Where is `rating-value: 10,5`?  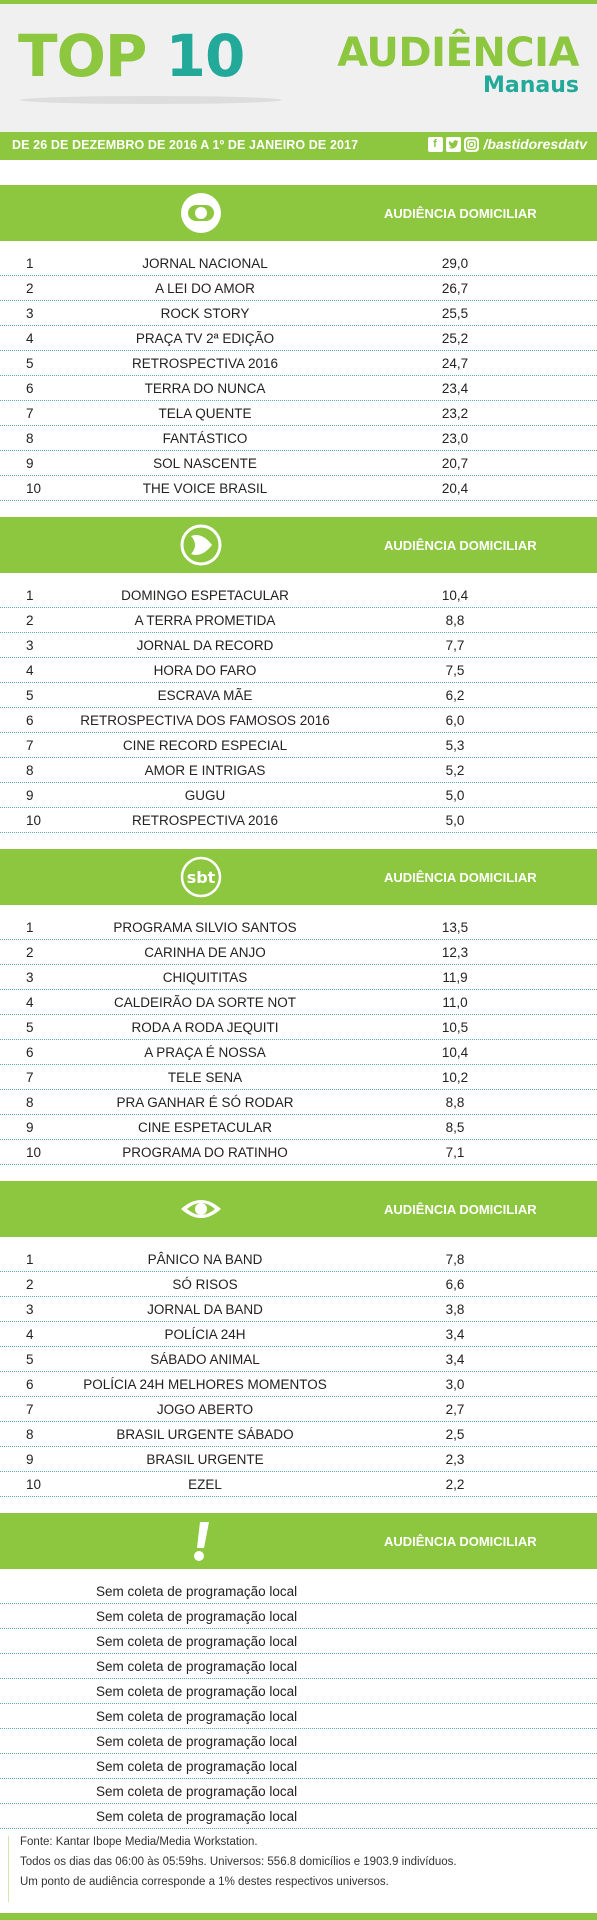 rating-value: 10,5 is located at coordinates (455, 1027).